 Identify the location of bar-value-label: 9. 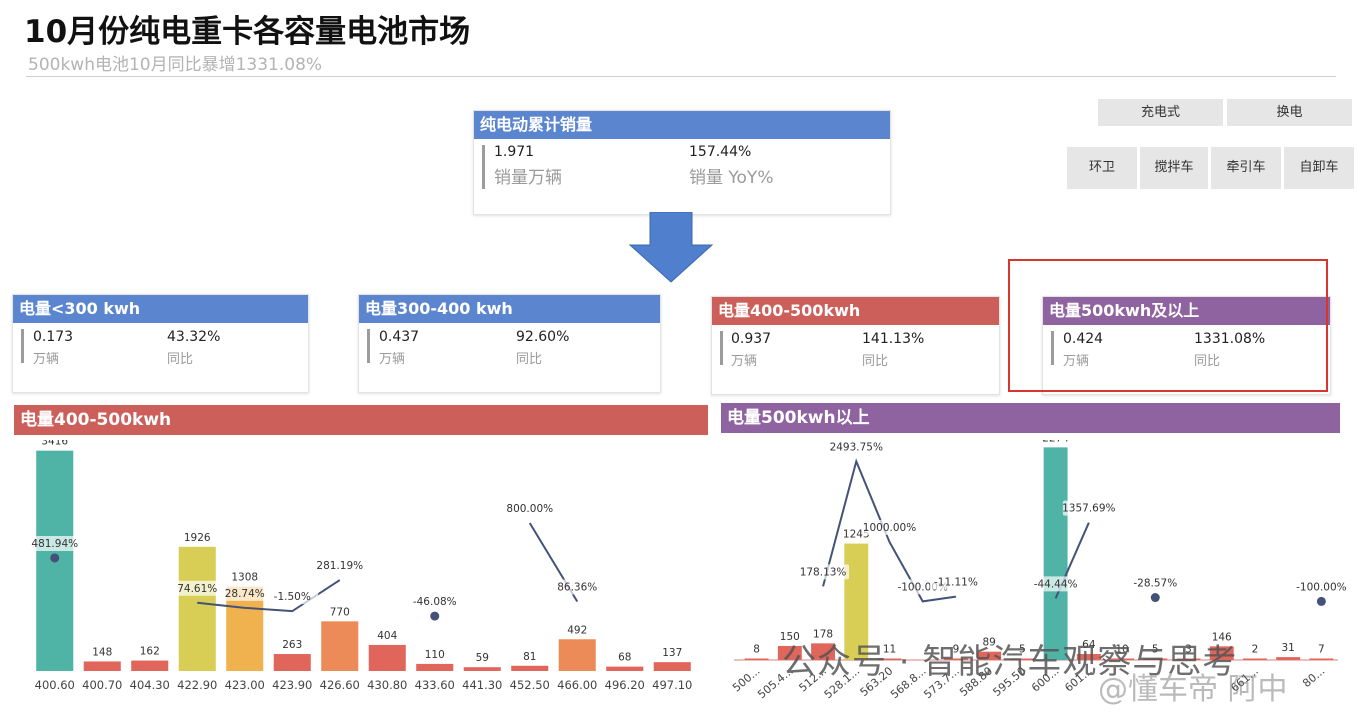
(956, 650).